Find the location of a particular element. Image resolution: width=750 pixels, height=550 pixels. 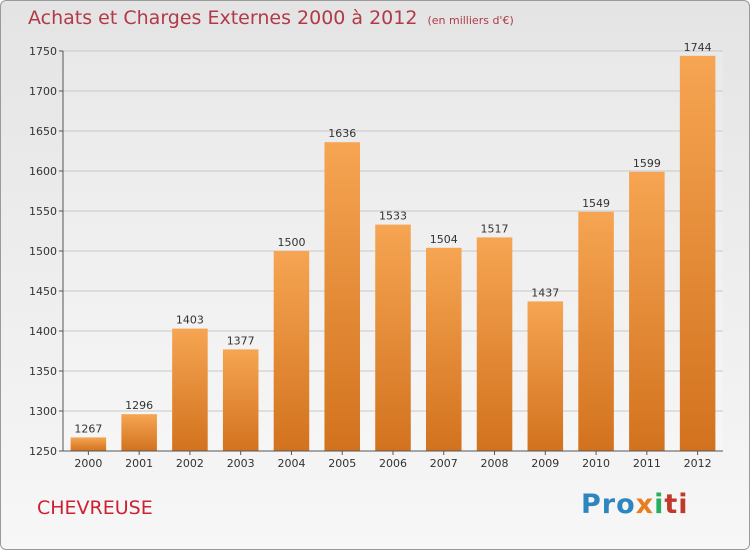

logo-part-1: Pro is located at coordinates (608, 504).